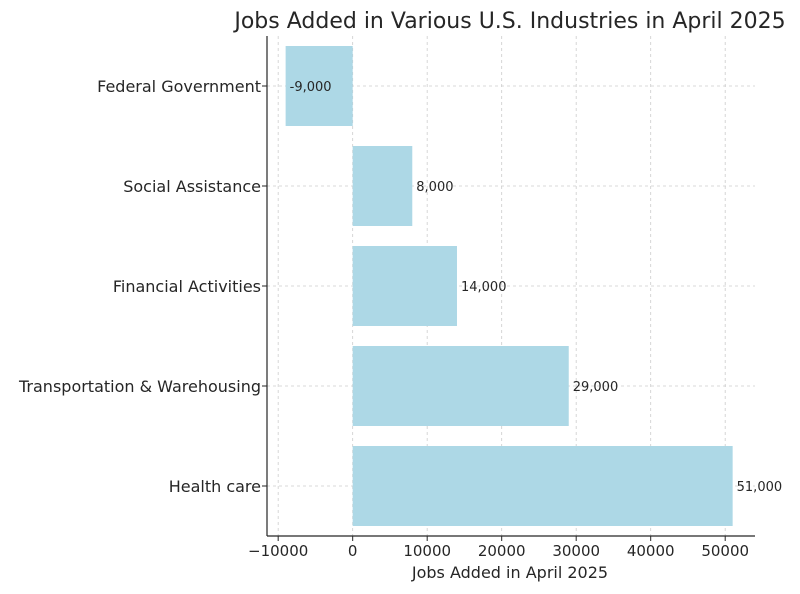 The height and width of the screenshot is (594, 800). Describe the element at coordinates (179, 86) in the screenshot. I see `y-tick-label: Federal Government` at that location.